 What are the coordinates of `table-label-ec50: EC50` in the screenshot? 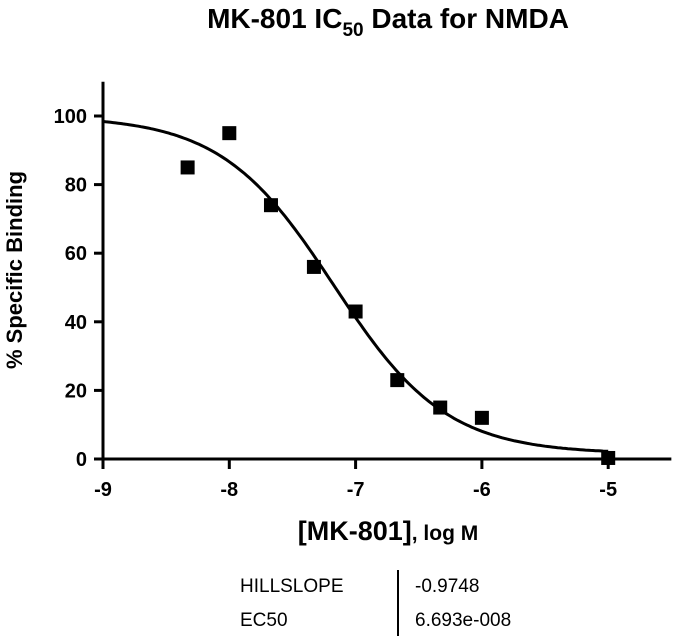 It's located at (264, 620).